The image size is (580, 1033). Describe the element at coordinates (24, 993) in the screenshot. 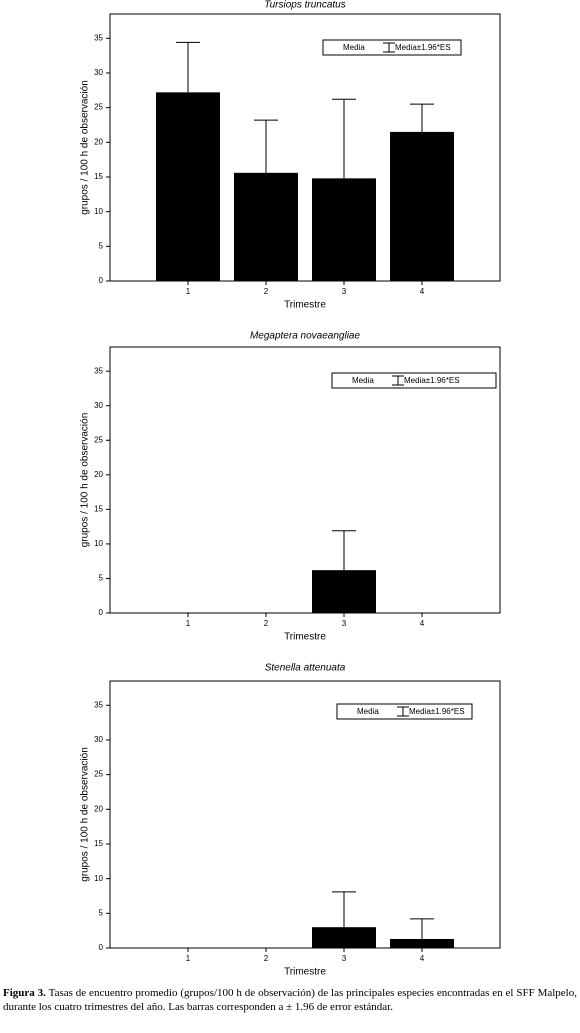

I see `caption-label: Figura 3.` at that location.